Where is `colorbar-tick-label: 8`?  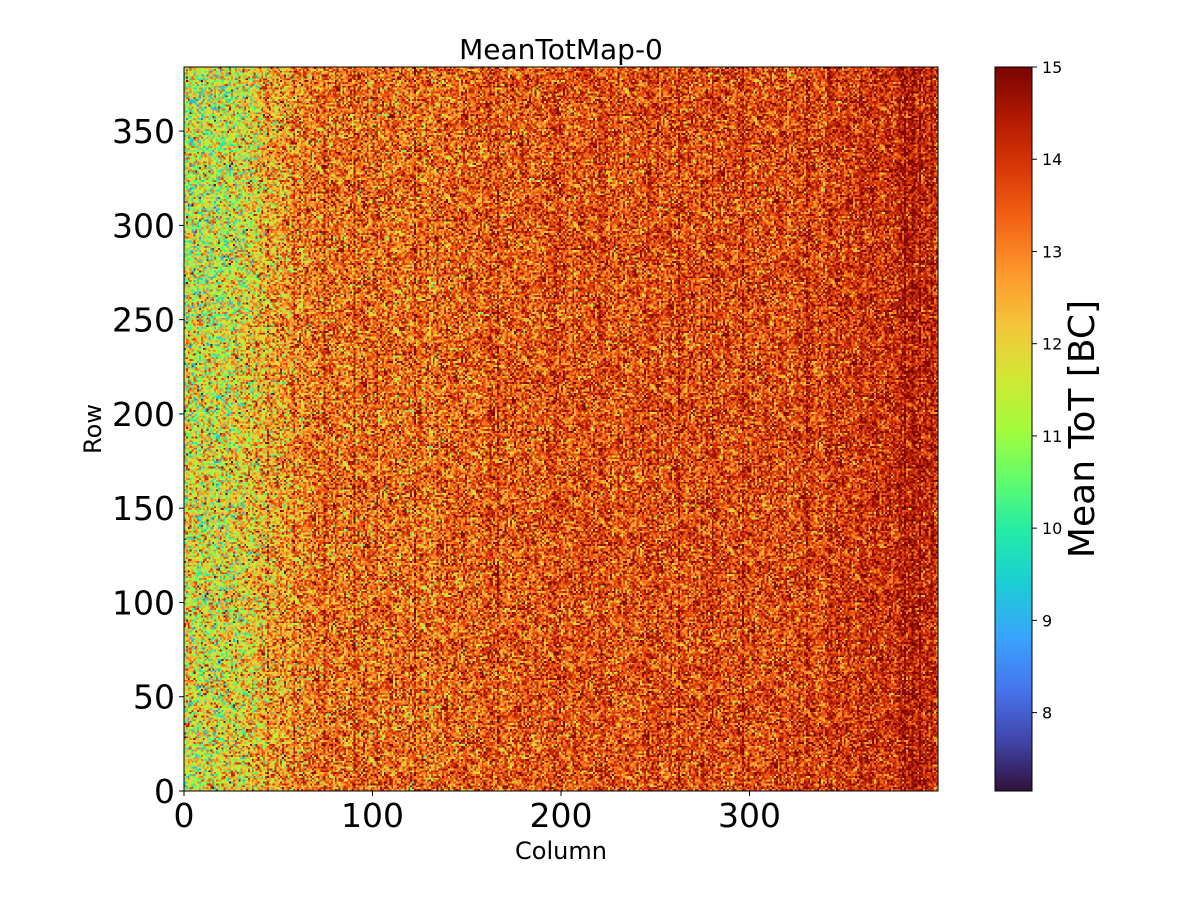 colorbar-tick-label: 8 is located at coordinates (1047, 713).